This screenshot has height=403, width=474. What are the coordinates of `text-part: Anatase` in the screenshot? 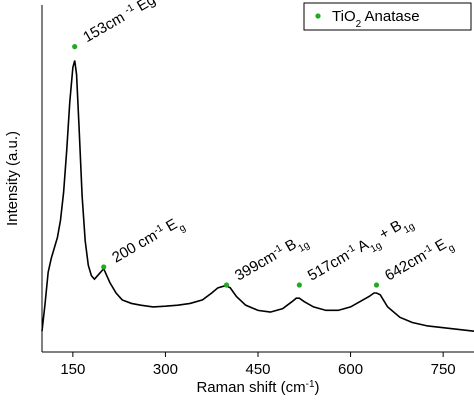 It's located at (390, 16).